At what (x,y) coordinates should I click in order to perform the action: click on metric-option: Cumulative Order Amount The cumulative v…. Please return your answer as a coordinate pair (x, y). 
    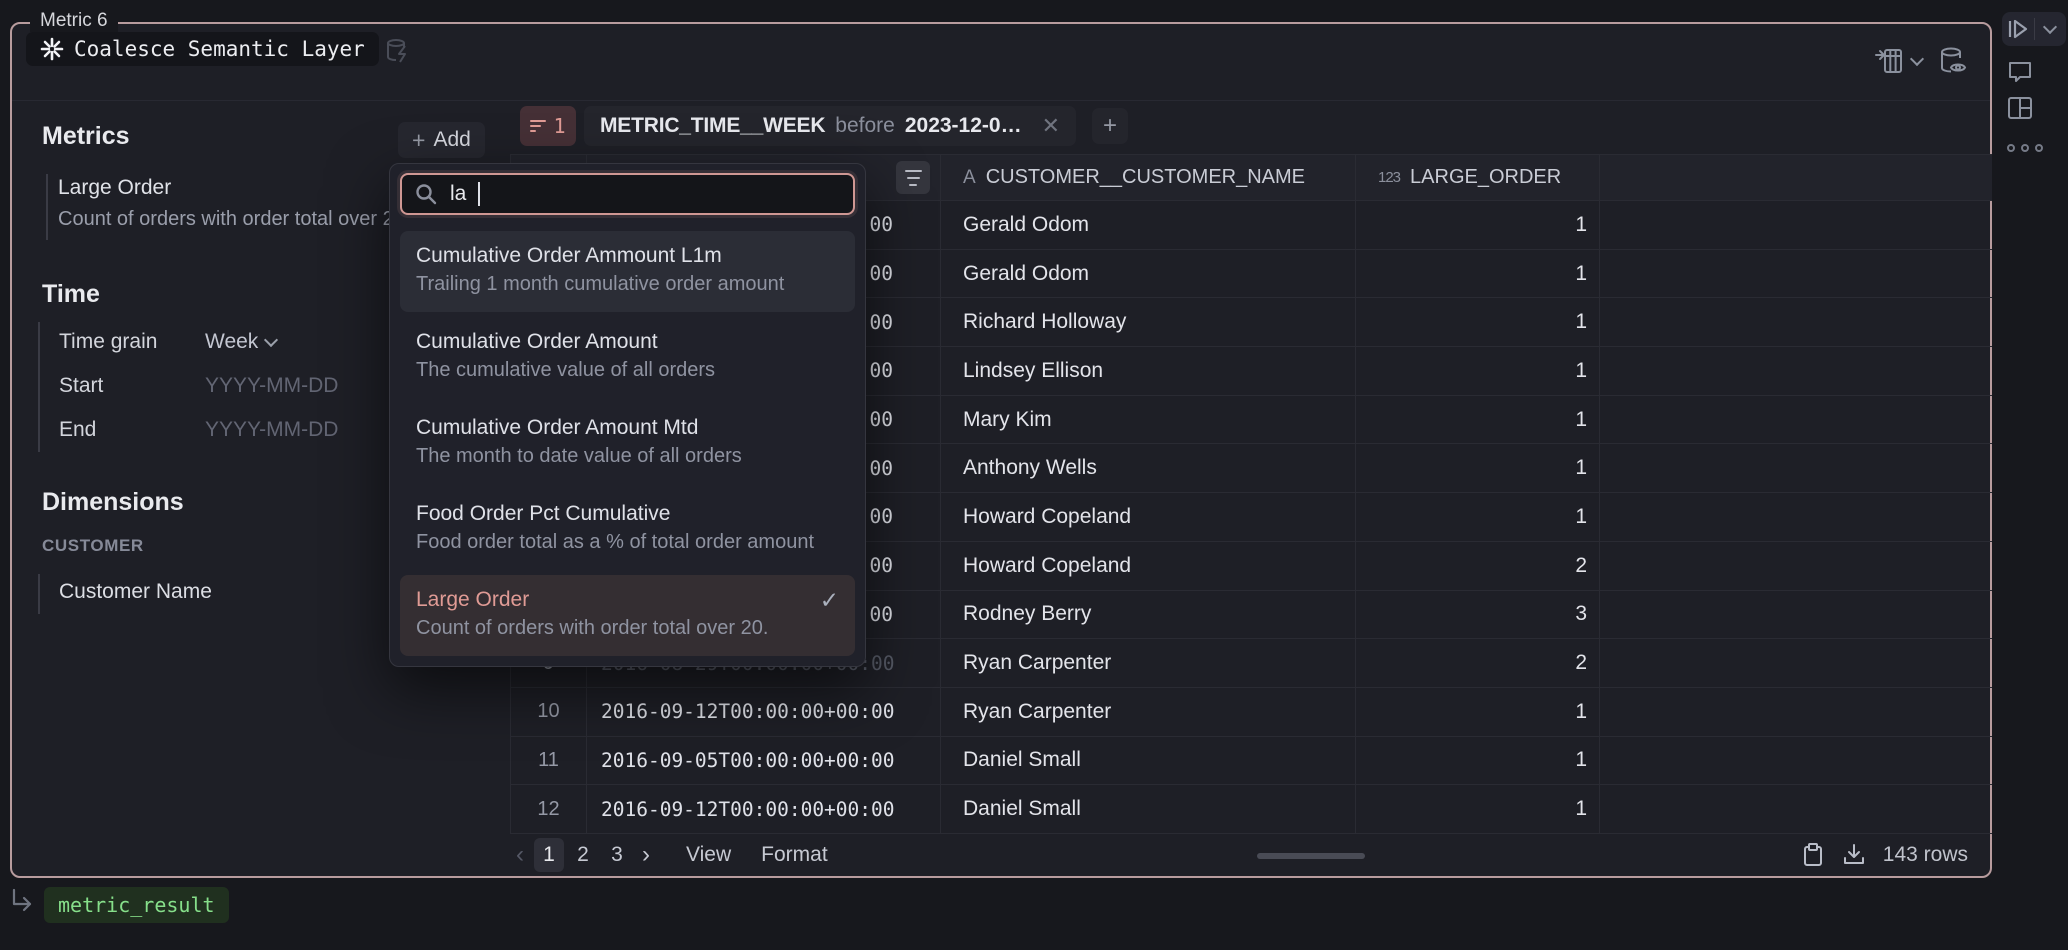
    Looking at the image, I should click on (566, 355).